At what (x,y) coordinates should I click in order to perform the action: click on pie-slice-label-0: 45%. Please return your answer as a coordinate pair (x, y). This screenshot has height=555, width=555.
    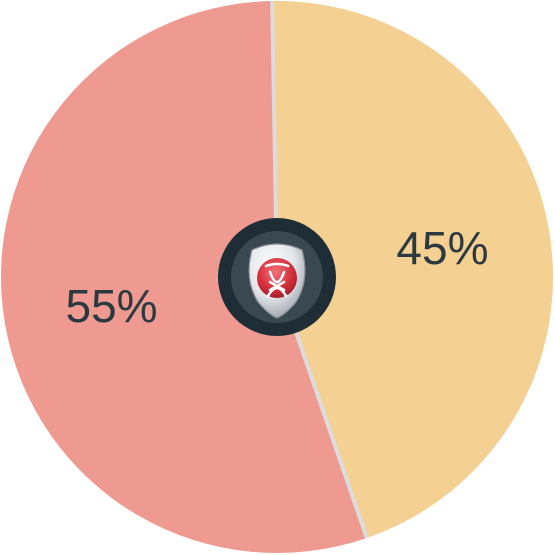
    Looking at the image, I should click on (442, 248).